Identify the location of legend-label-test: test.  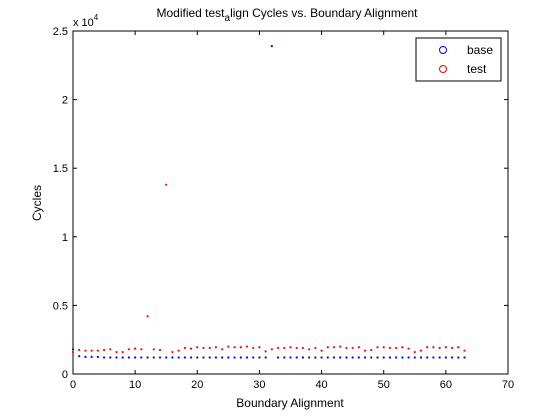
(477, 69).